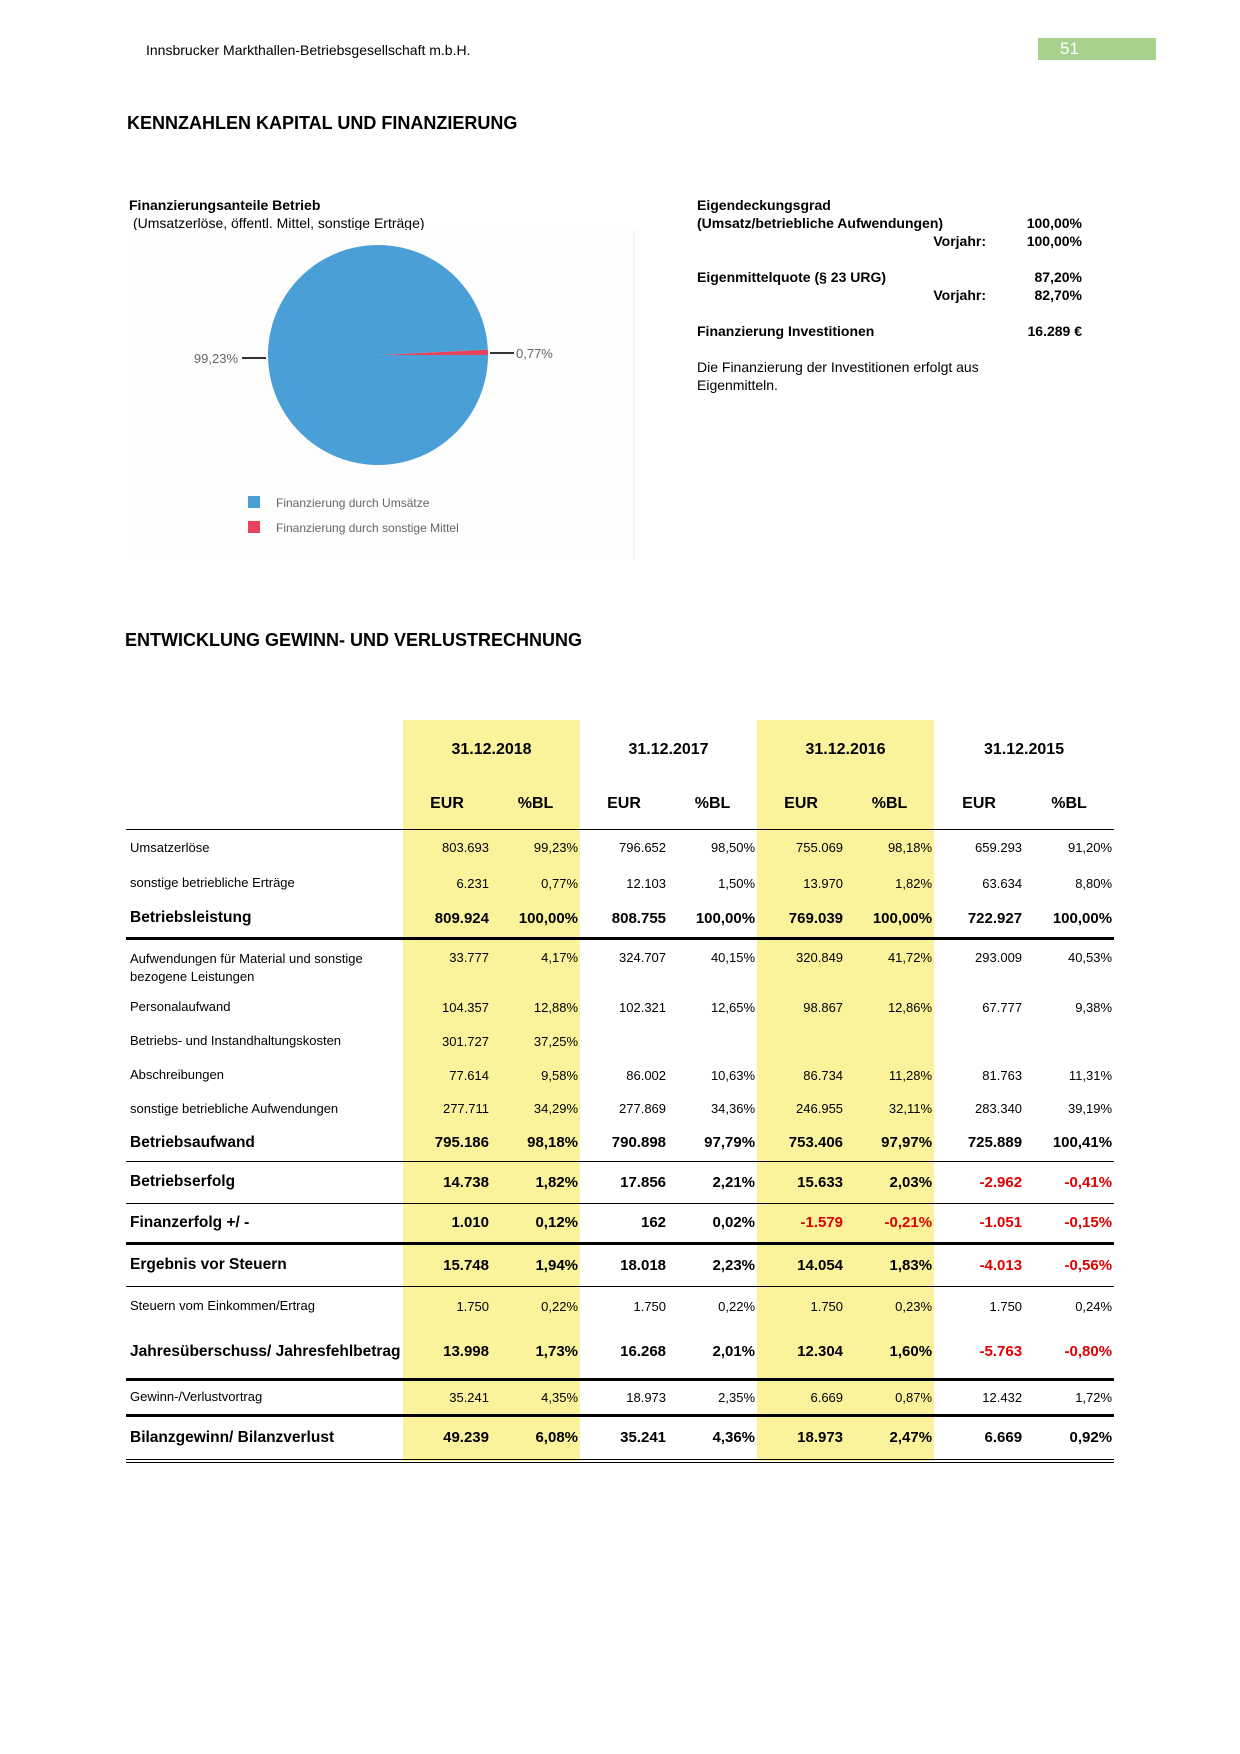 The width and height of the screenshot is (1240, 1754). I want to click on legend-label-0: Finanzierung durch Umsätze, so click(353, 503).